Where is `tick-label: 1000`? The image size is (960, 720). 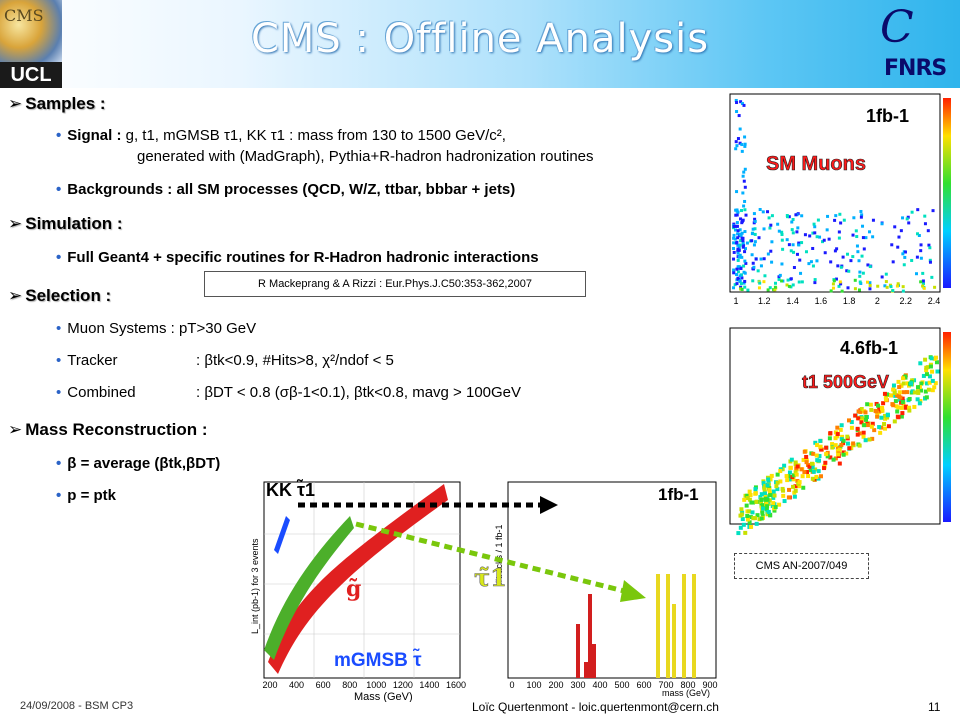
tick-label: 1000 is located at coordinates (376, 685).